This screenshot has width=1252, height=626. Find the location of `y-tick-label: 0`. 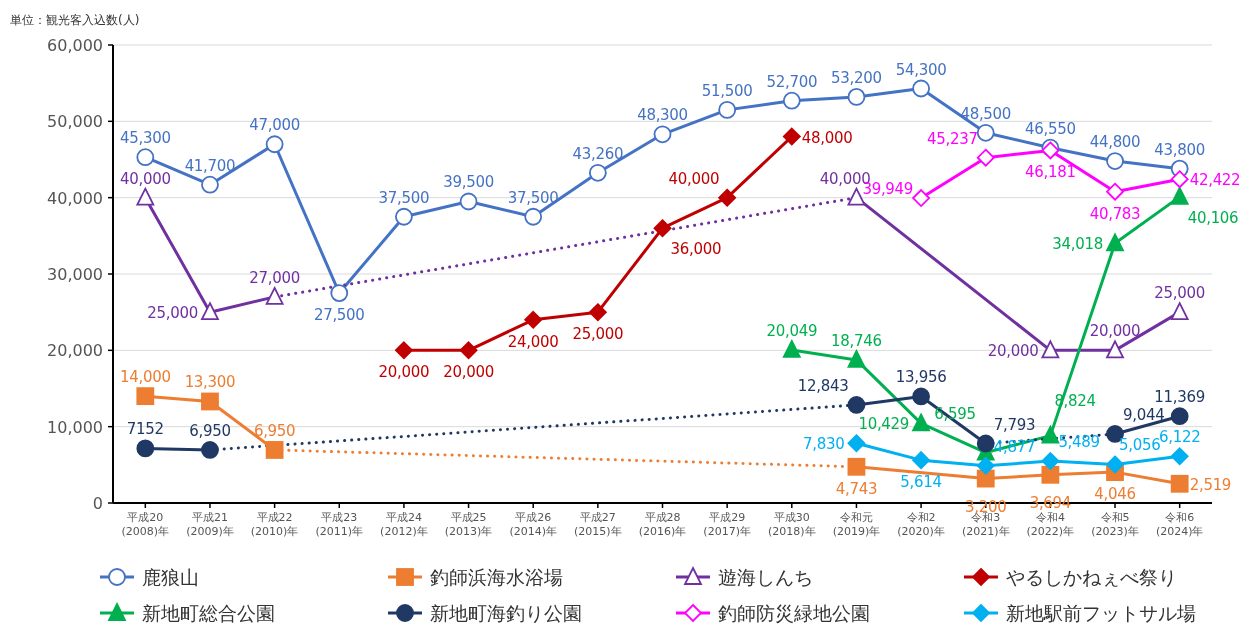

y-tick-label: 0 is located at coordinates (97, 503).